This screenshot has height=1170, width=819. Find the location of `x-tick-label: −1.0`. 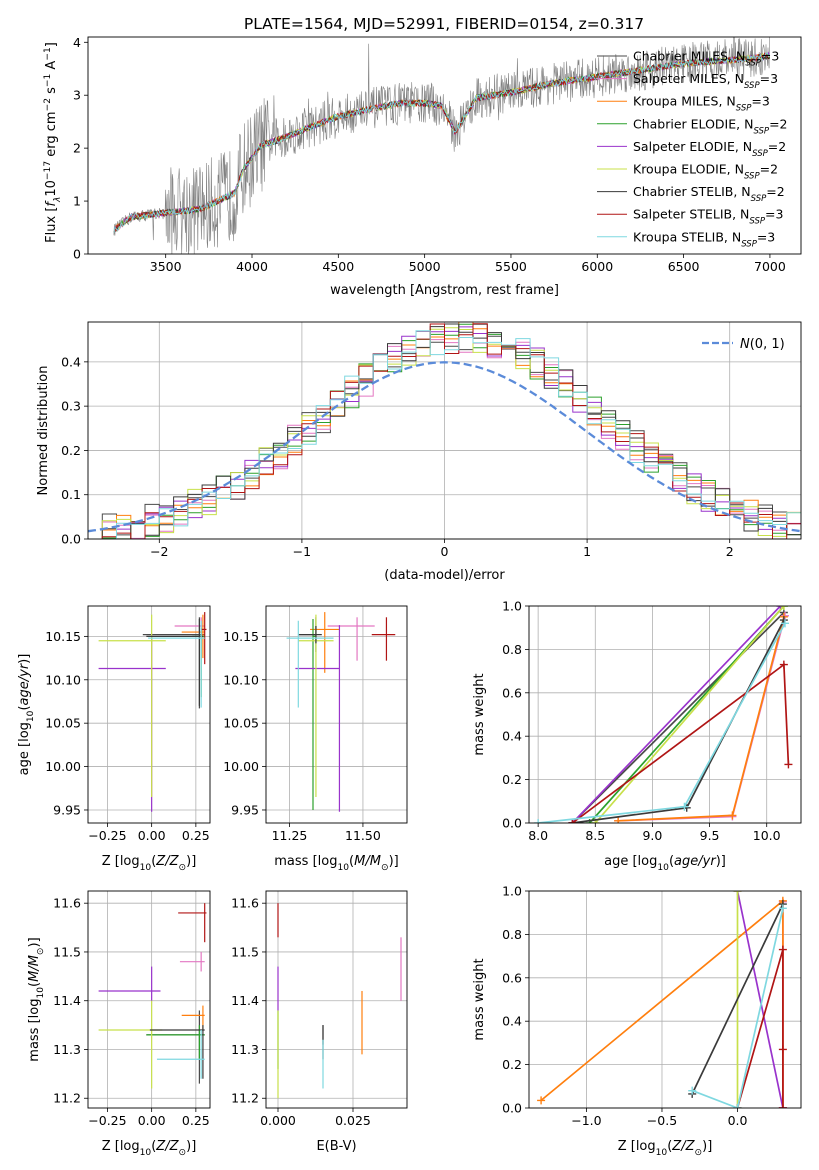

x-tick-label: −1.0 is located at coordinates (586, 1120).